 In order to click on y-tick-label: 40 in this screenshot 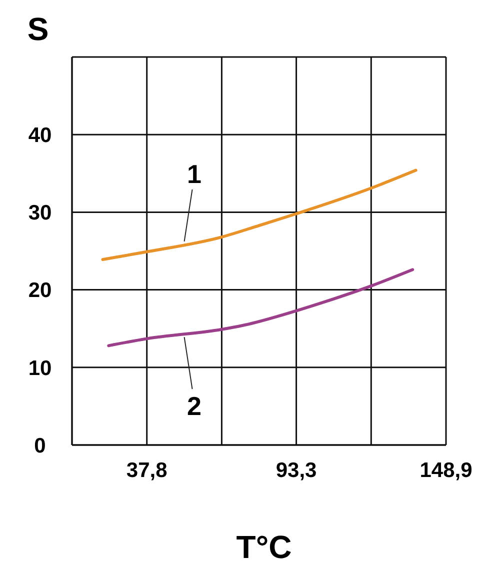, I will do `click(40, 135)`.